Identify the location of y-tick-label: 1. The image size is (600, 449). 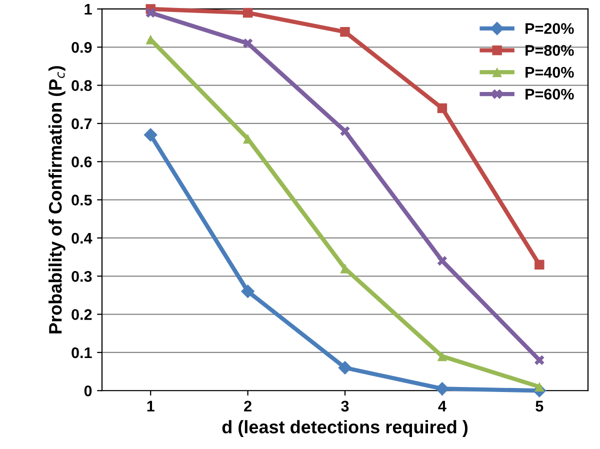
(88, 9).